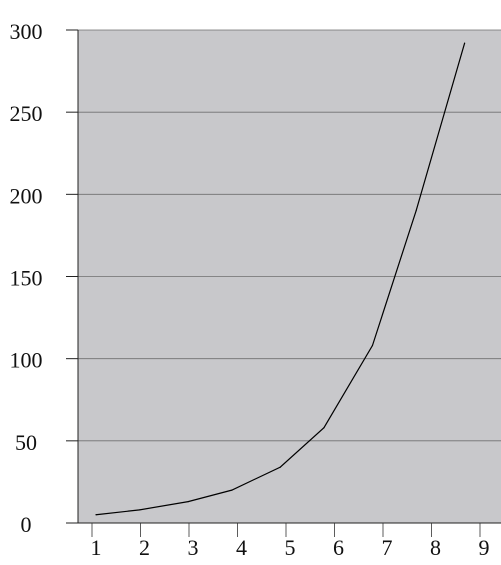 This screenshot has width=501, height=565. What do you see at coordinates (387, 547) in the screenshot?
I see `x-tick-label: 7` at bounding box center [387, 547].